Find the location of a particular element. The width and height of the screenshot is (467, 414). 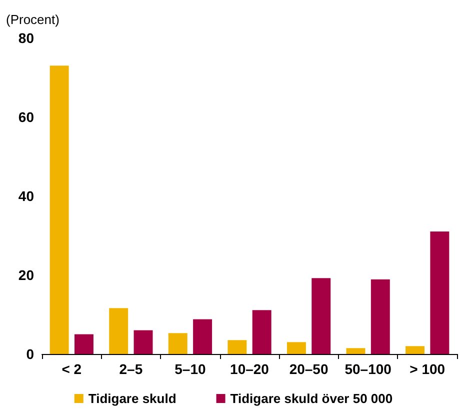

x-tick-label: 20–50 is located at coordinates (308, 369).